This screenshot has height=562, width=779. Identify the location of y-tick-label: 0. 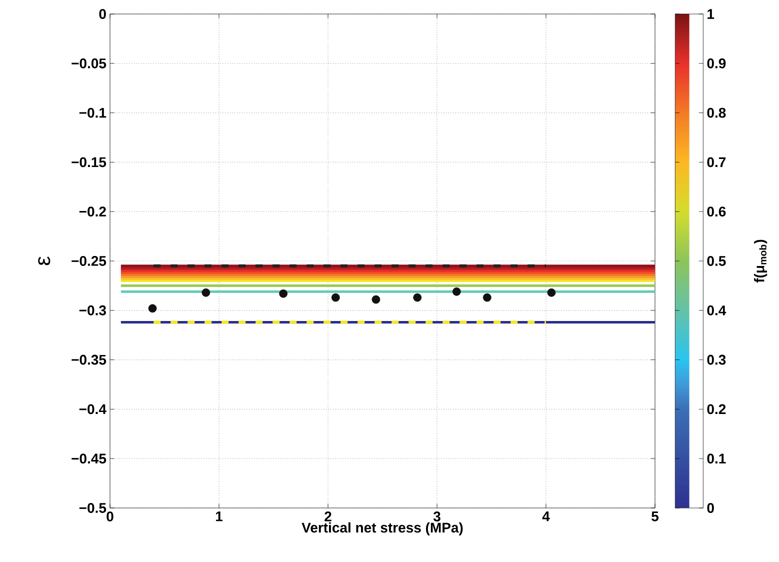
(102, 14).